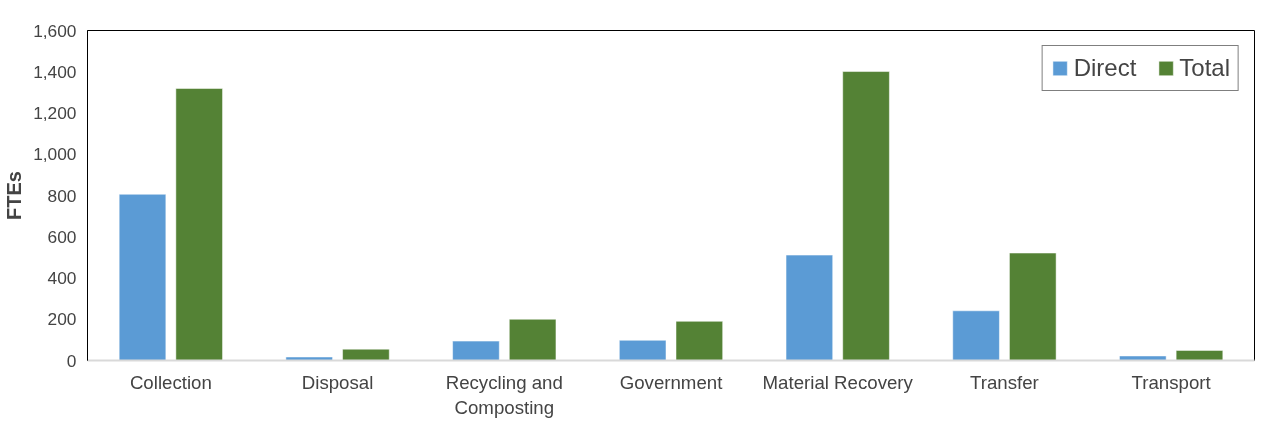  What do you see at coordinates (337, 382) in the screenshot?
I see `x-tick-label: Disposal` at bounding box center [337, 382].